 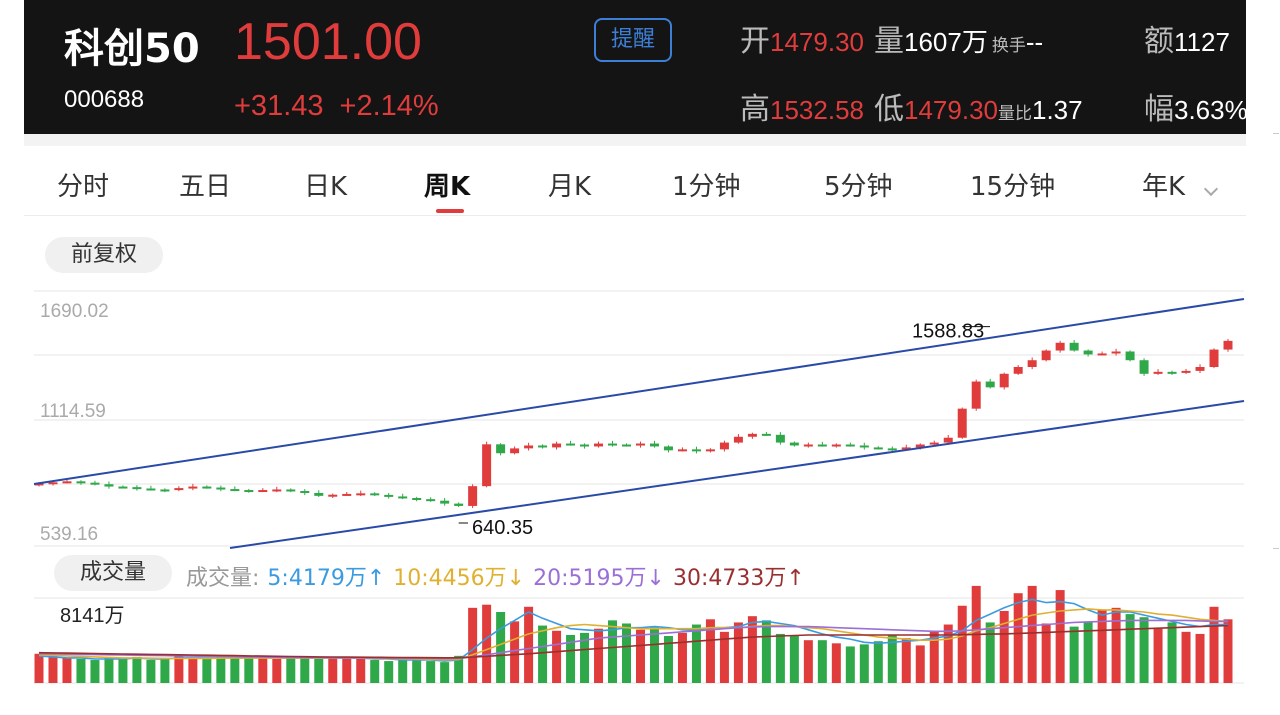 I want to click on volume-max-label: 8141万, so click(x=92, y=616).